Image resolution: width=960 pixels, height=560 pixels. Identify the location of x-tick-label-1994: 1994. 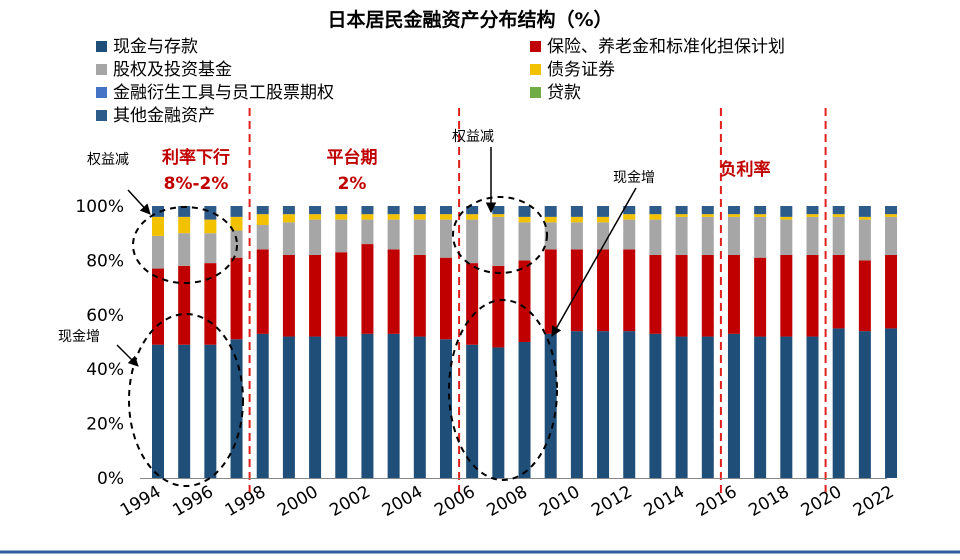
(140, 501).